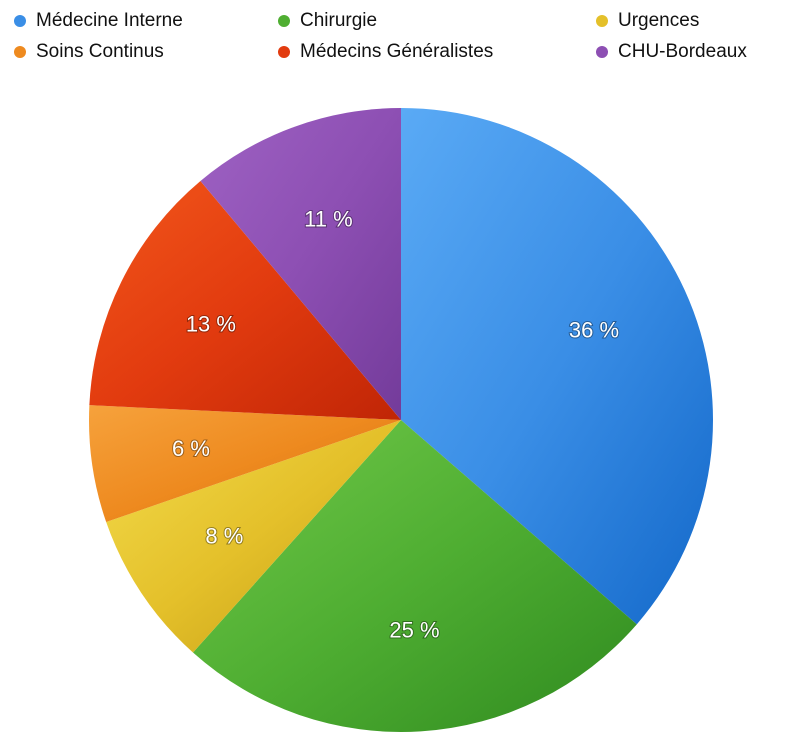 Image resolution: width=787 pixels, height=740 pixels. I want to click on pie-slice-chu-bordeaux, so click(300, 264).